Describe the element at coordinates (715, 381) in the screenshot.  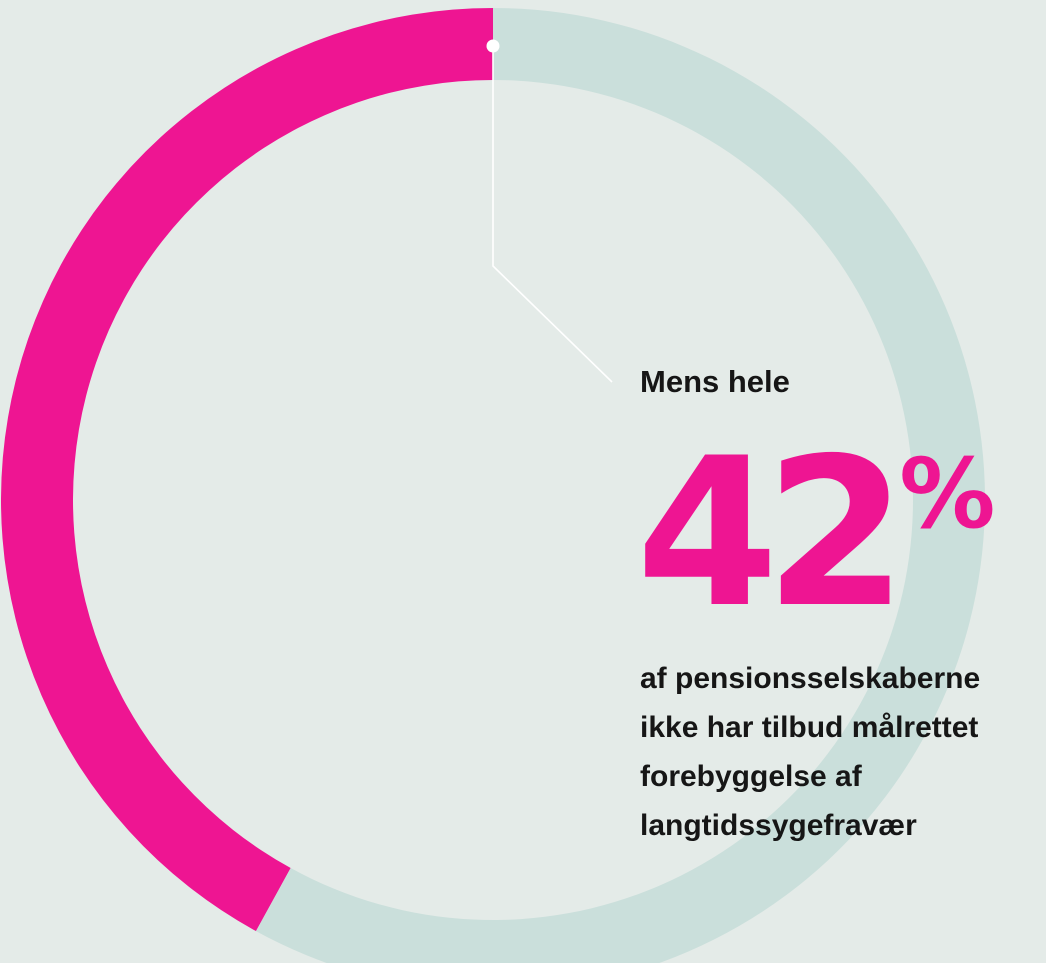
I see `callout-lead-text: Mens hele` at that location.